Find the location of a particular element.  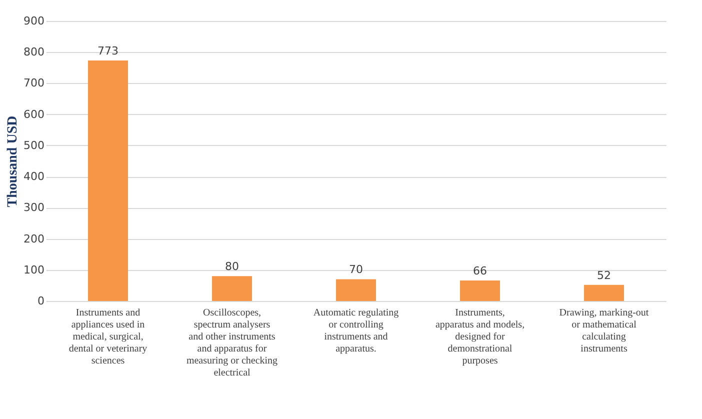

y-tick-label: 0 is located at coordinates (41, 301).